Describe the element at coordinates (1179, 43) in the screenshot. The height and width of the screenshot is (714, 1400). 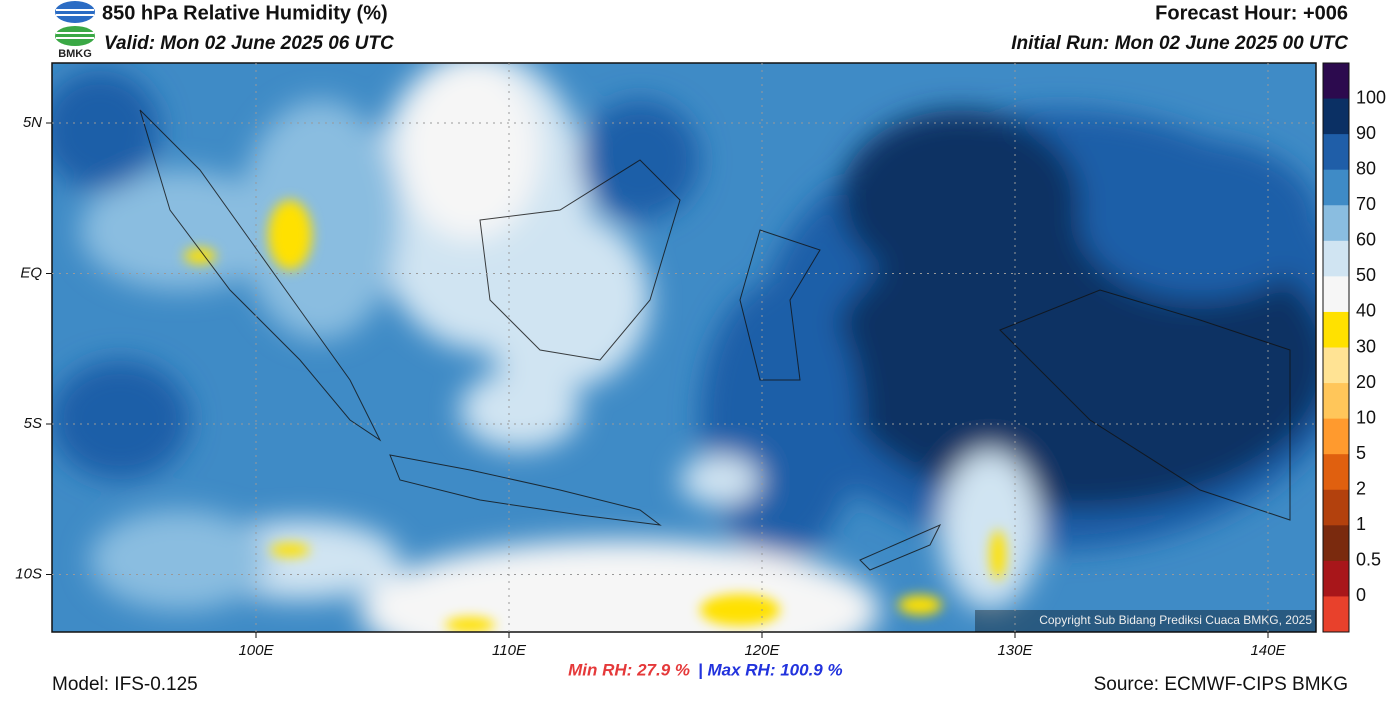
I see `initial-run: Initial Run: Mon 02 June 2025 00 UTC` at that location.